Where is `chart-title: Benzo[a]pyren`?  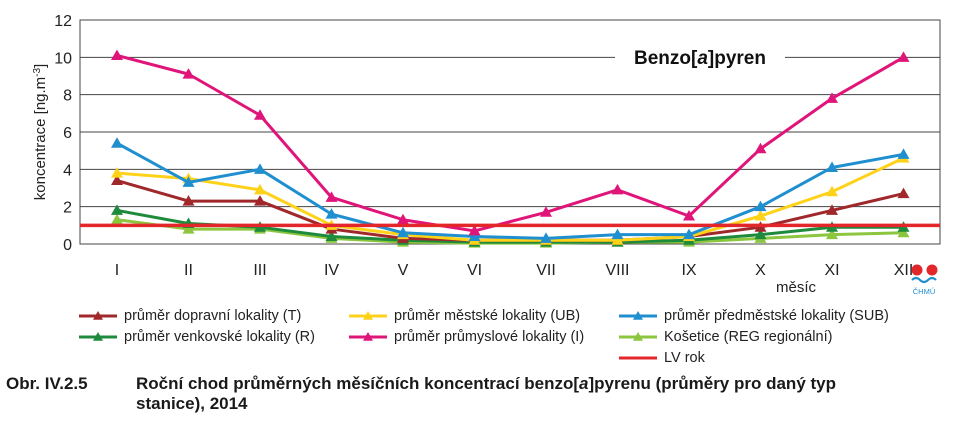 chart-title: Benzo[a]pyren is located at coordinates (700, 58).